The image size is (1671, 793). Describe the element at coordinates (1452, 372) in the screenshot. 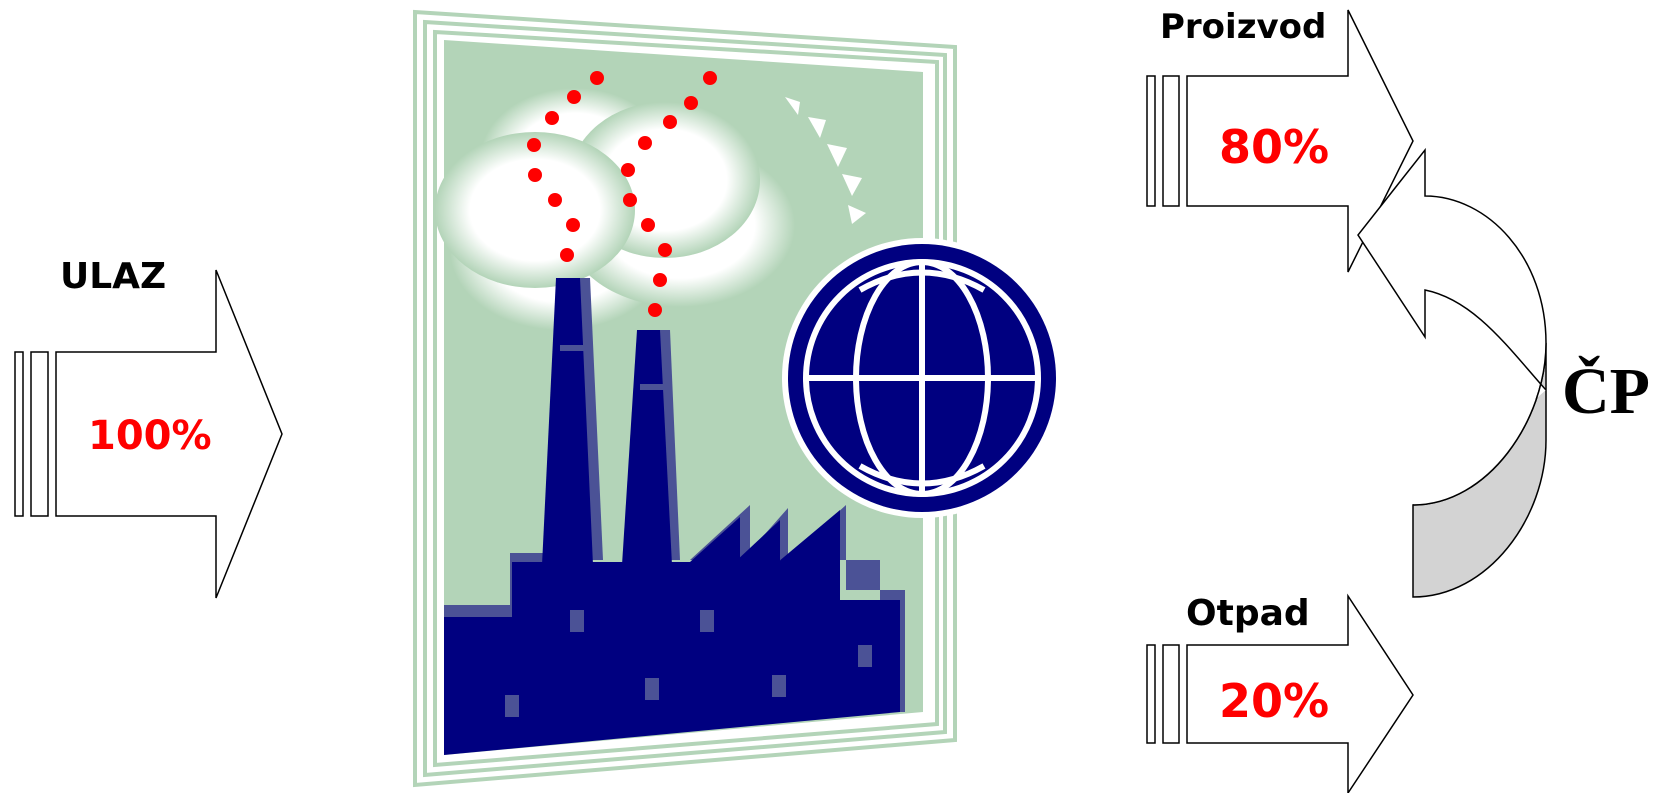

I see `recycle-curved-arrow` at that location.